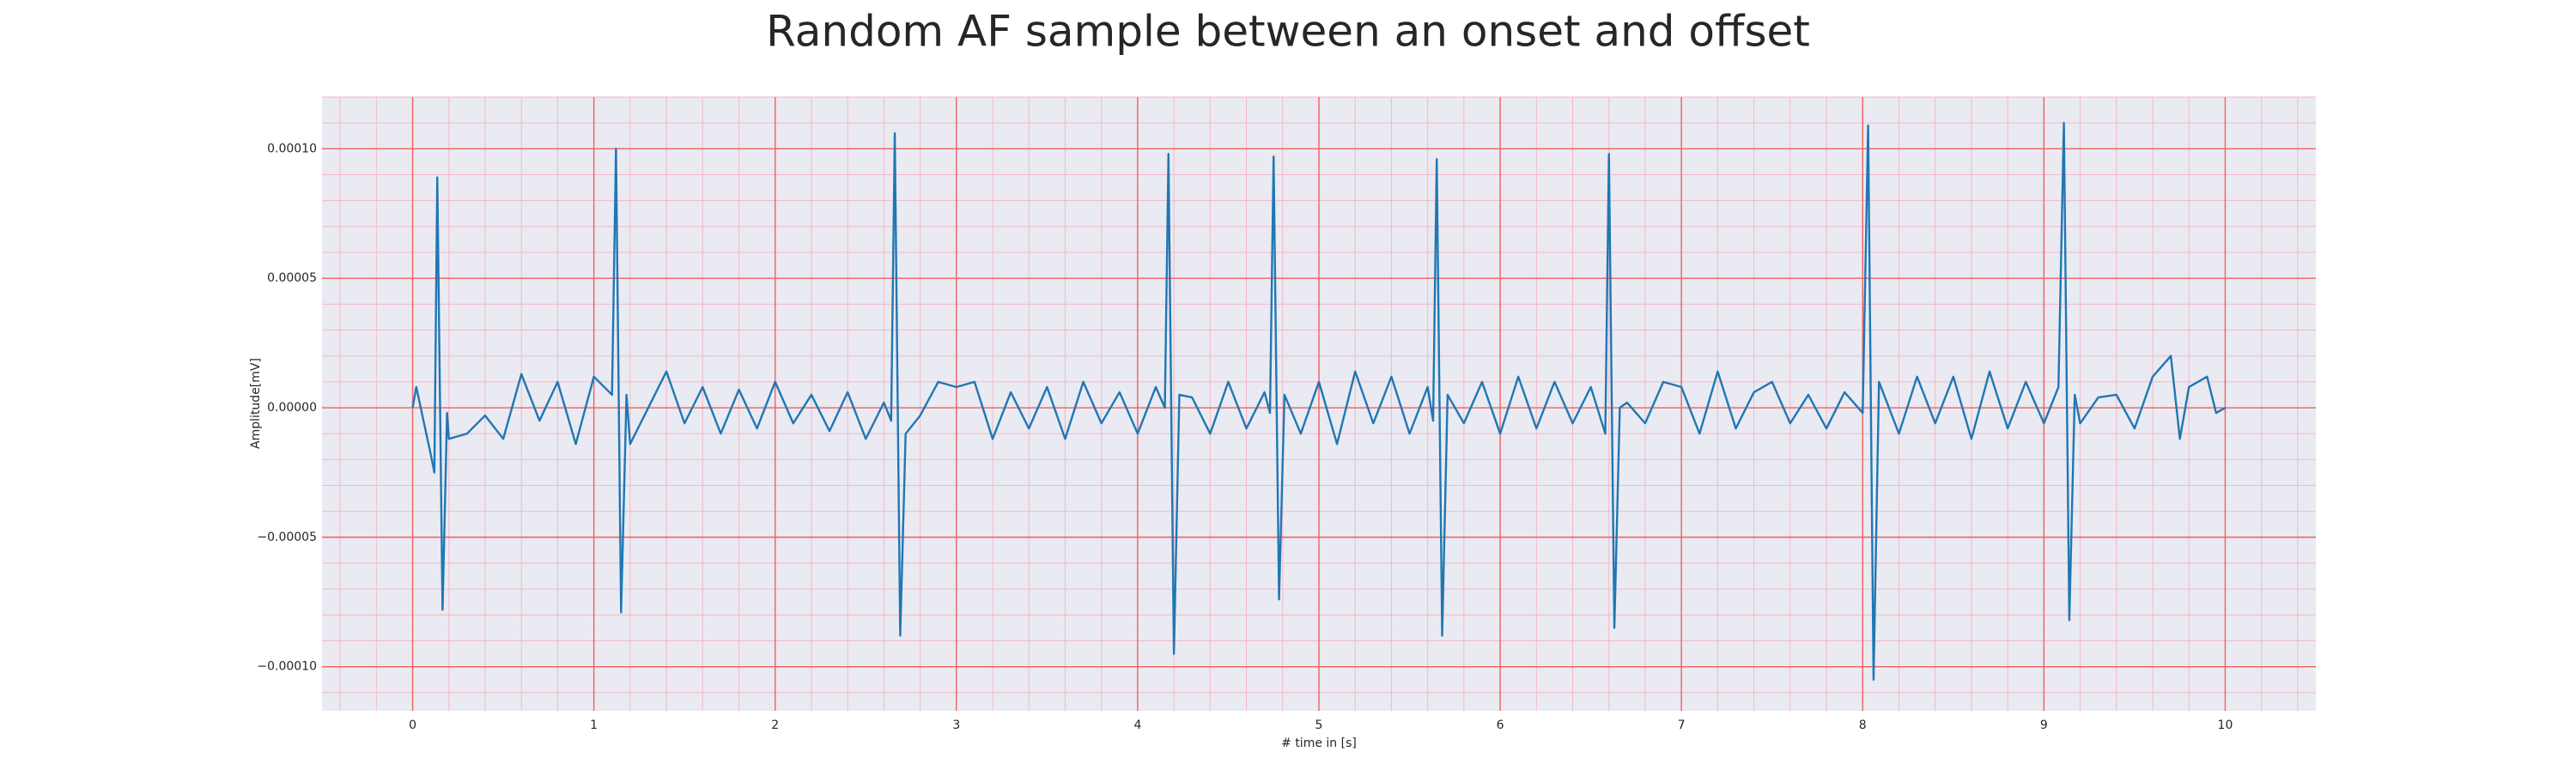  What do you see at coordinates (292, 278) in the screenshot?
I see `y-tick-label: 0.00005` at bounding box center [292, 278].